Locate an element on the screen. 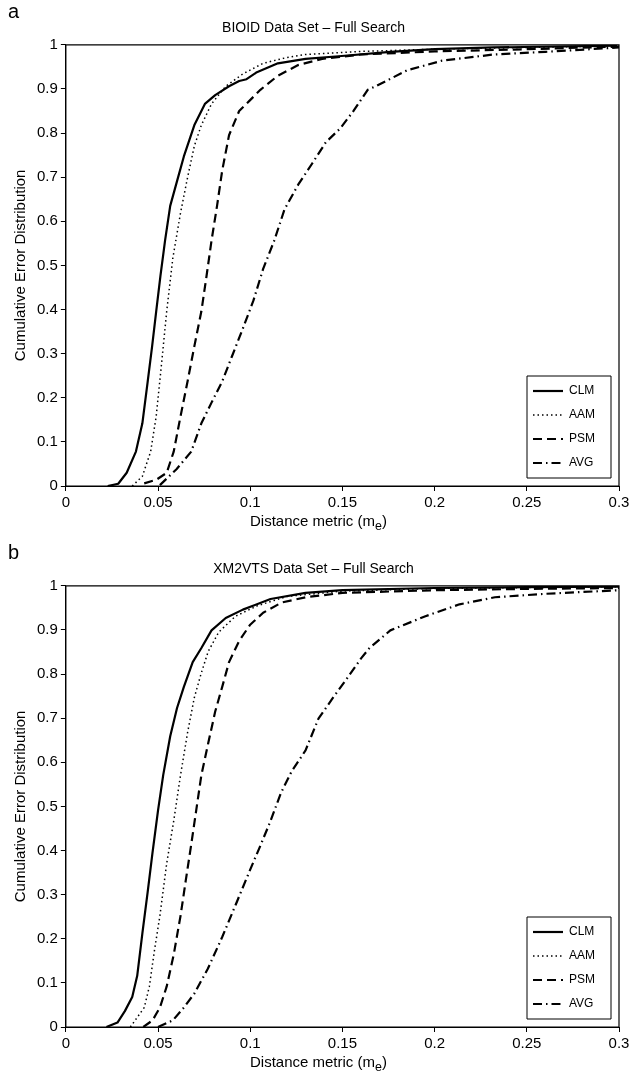  text: b is located at coordinates (14, 552).